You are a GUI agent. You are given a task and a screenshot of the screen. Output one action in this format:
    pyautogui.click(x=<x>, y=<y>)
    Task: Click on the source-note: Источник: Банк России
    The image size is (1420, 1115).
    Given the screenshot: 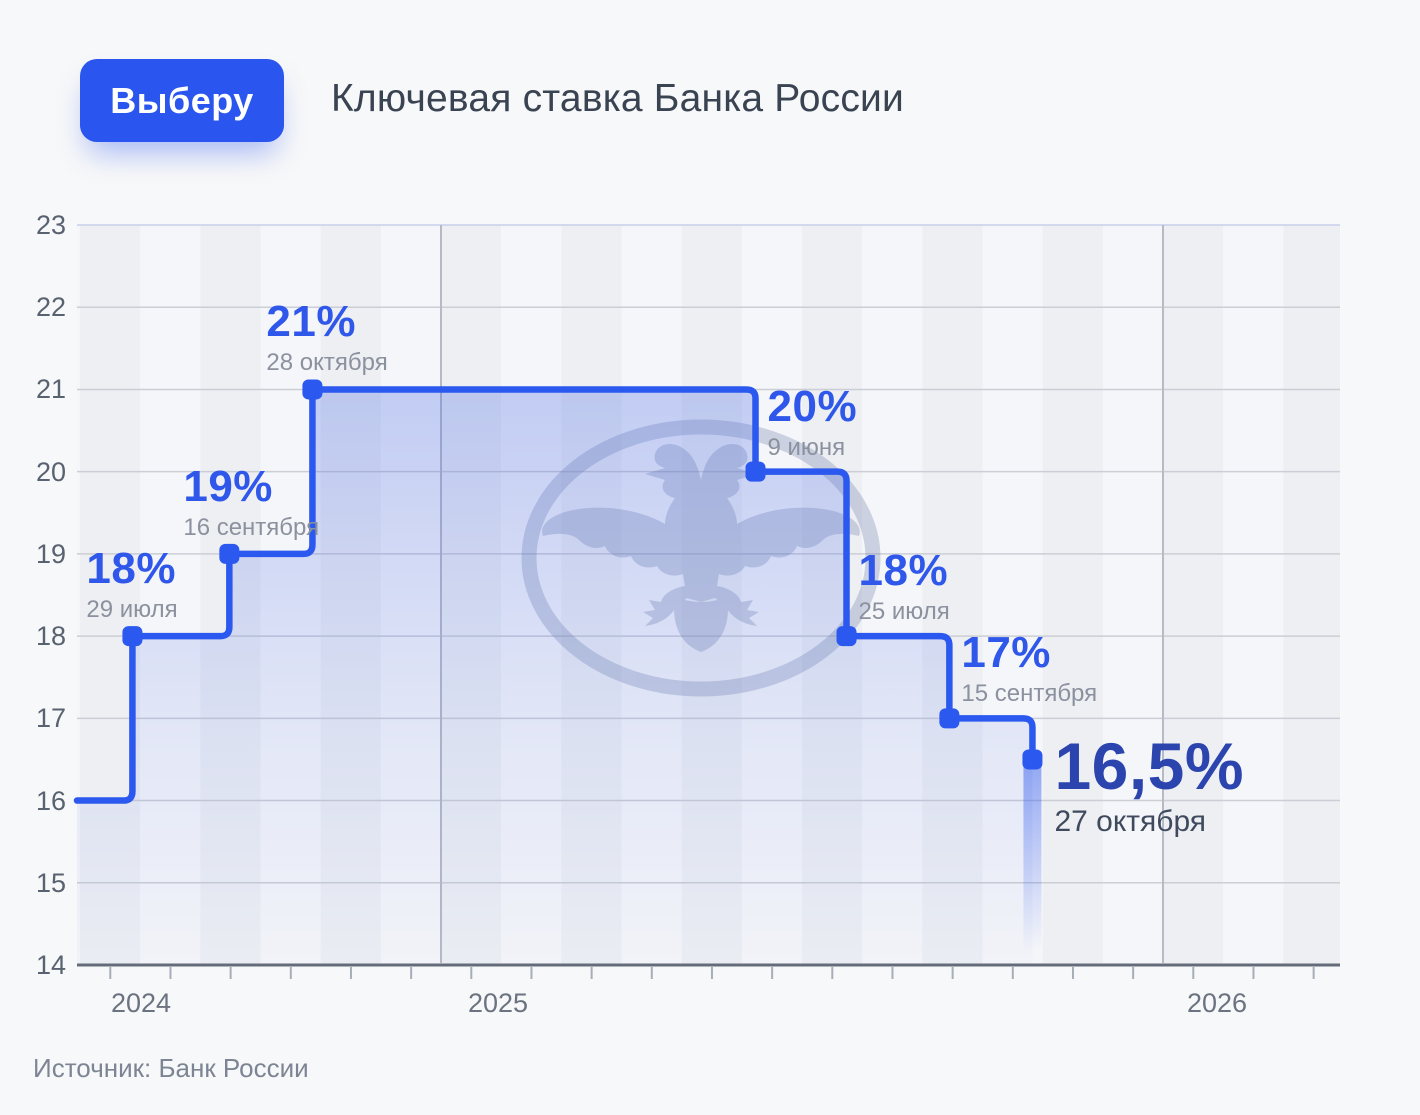 What is the action you would take?
    pyautogui.click(x=171, y=1068)
    